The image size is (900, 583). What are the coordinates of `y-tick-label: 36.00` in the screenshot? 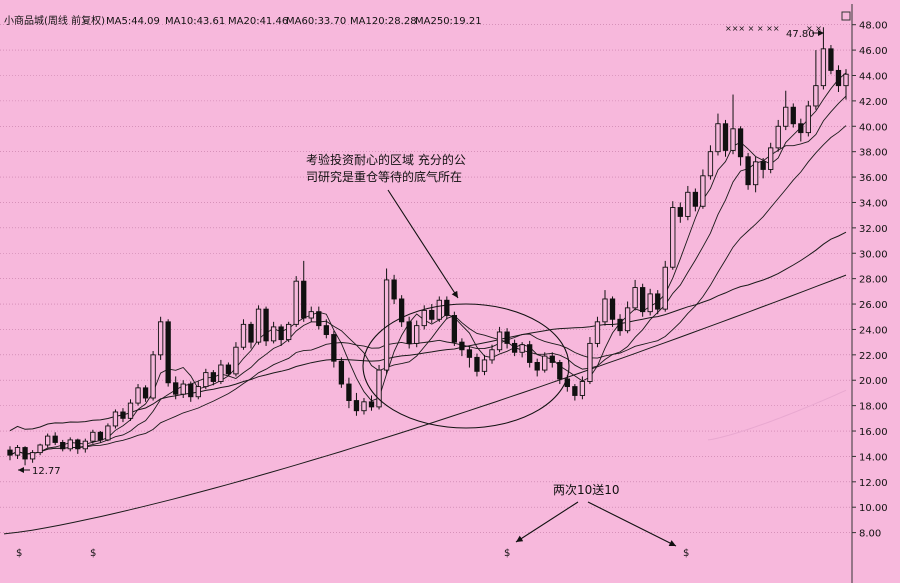 It's located at (873, 178).